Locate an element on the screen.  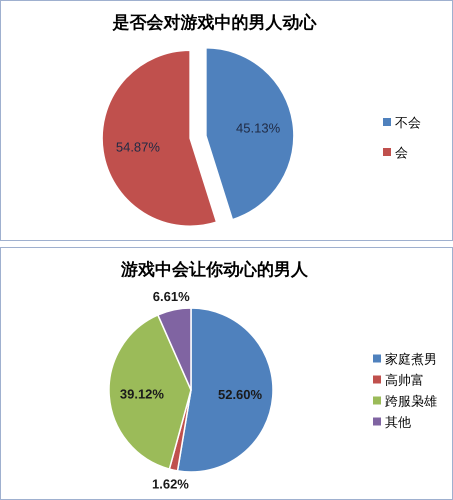
legend-label: 跨服枭雄 is located at coordinates (411, 401).